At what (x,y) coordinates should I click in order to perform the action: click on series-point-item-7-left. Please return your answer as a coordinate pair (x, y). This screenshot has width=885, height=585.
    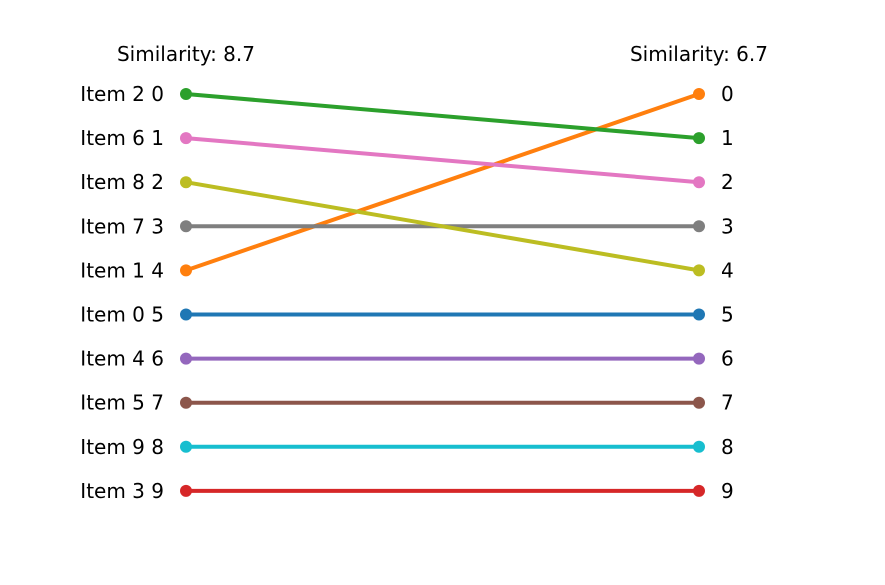
    Looking at the image, I should click on (186, 226).